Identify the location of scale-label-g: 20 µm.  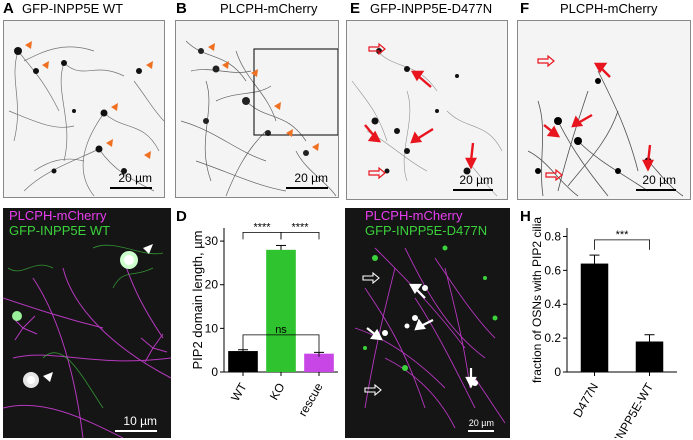
(481, 423).